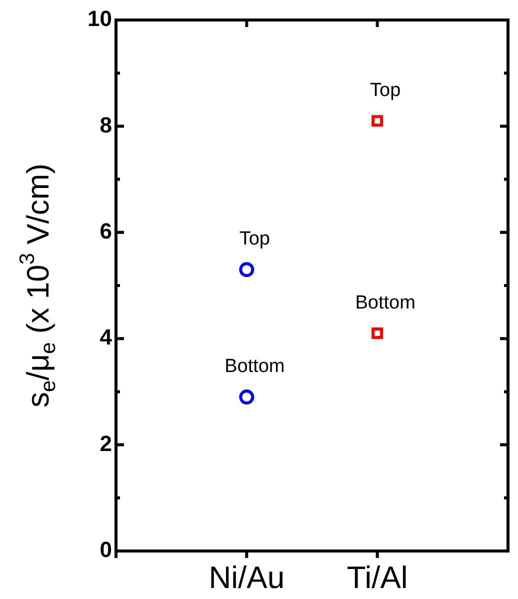 This screenshot has height=599, width=518. What do you see at coordinates (106, 337) in the screenshot?
I see `y-tick-label: 4` at bounding box center [106, 337].